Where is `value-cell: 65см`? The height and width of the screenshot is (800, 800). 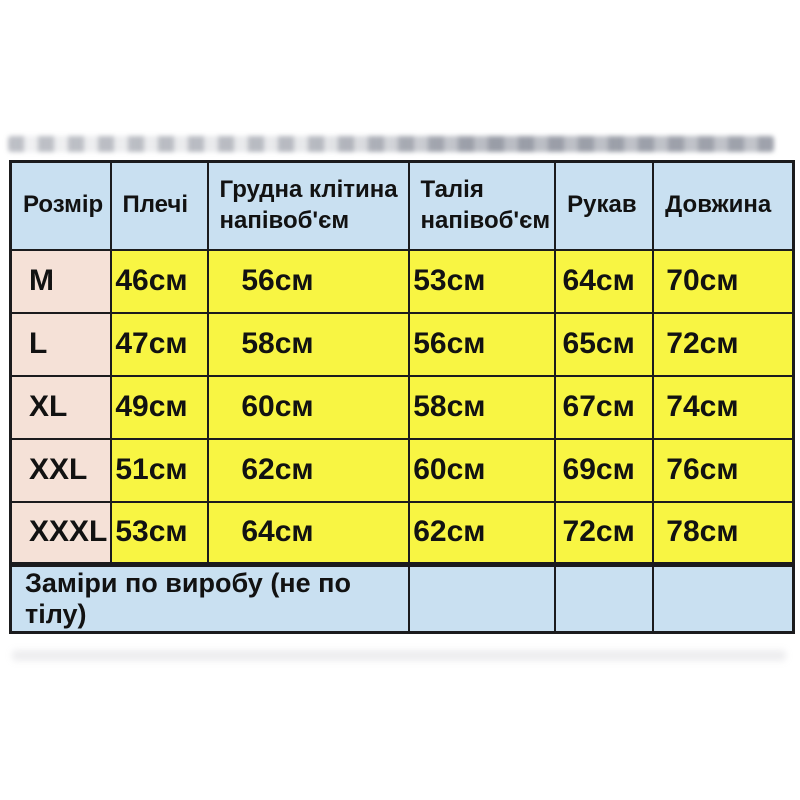 value-cell: 65см is located at coordinates (604, 344).